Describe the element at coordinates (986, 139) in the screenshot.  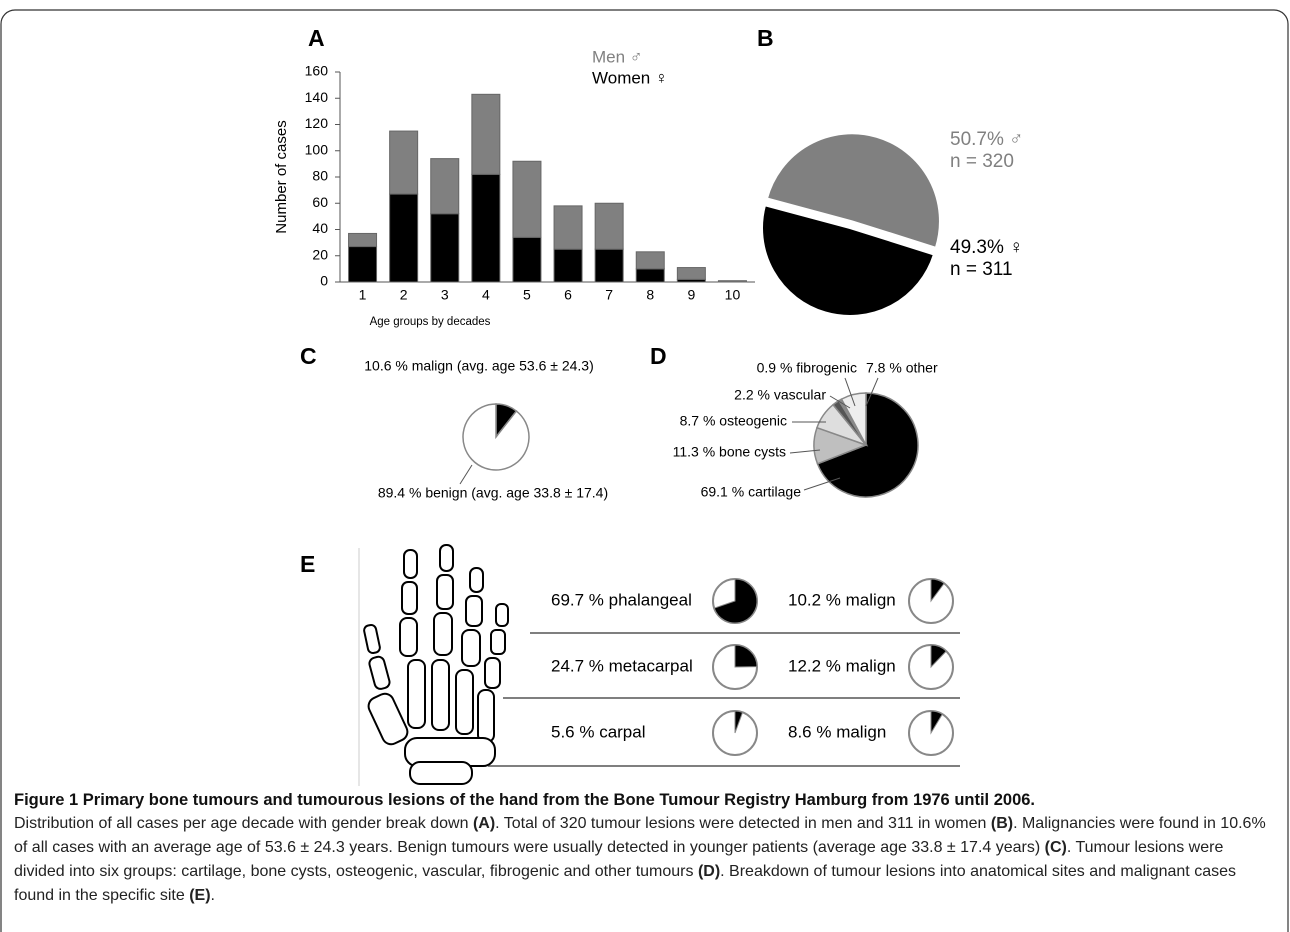
I see `slice-label: 50.7% ♂` at that location.